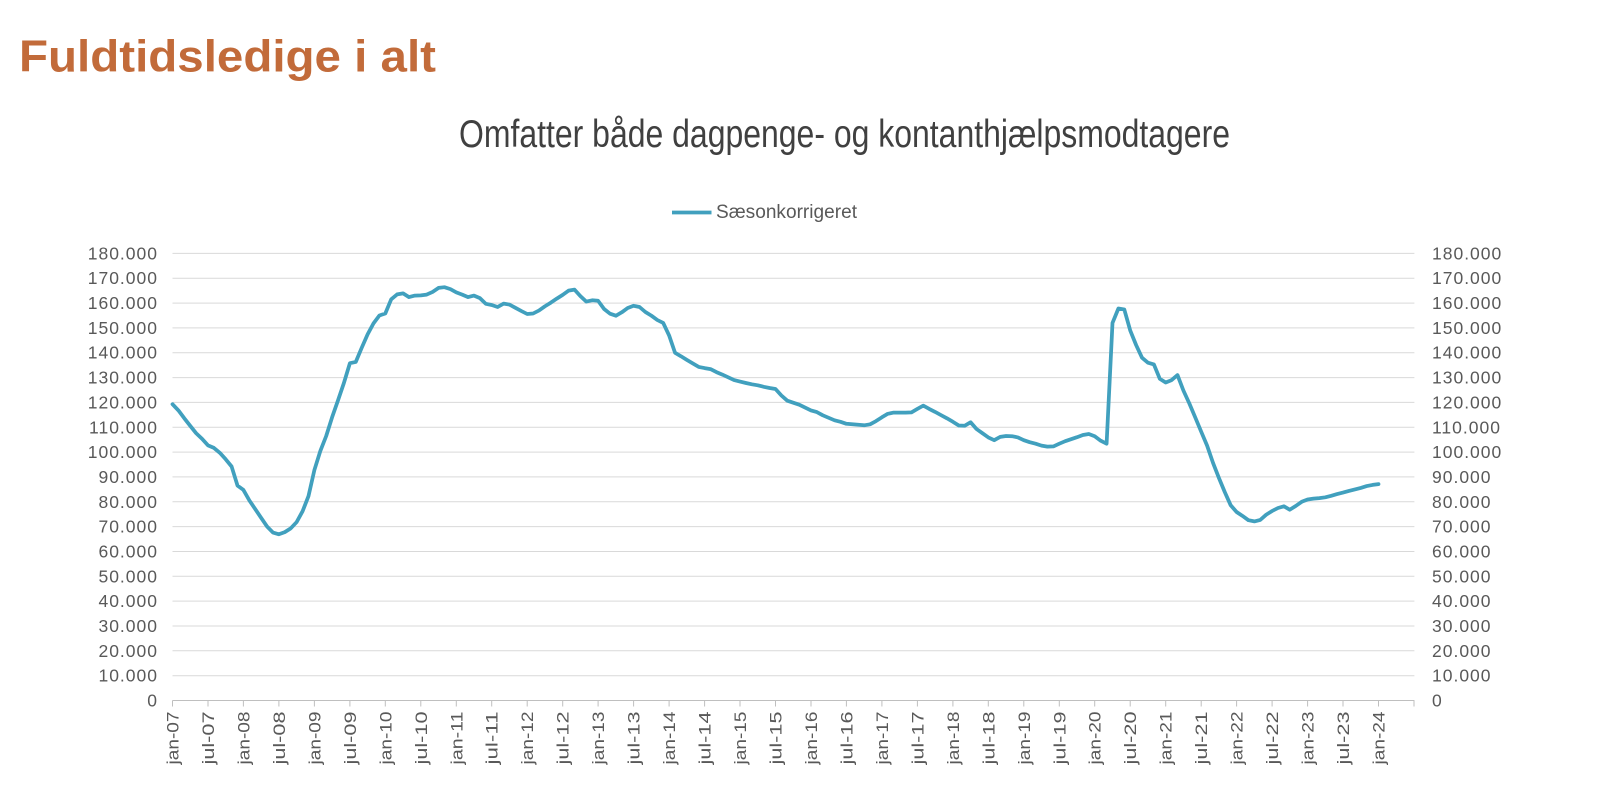  I want to click on svg-text: jan-10, so click(386, 739).